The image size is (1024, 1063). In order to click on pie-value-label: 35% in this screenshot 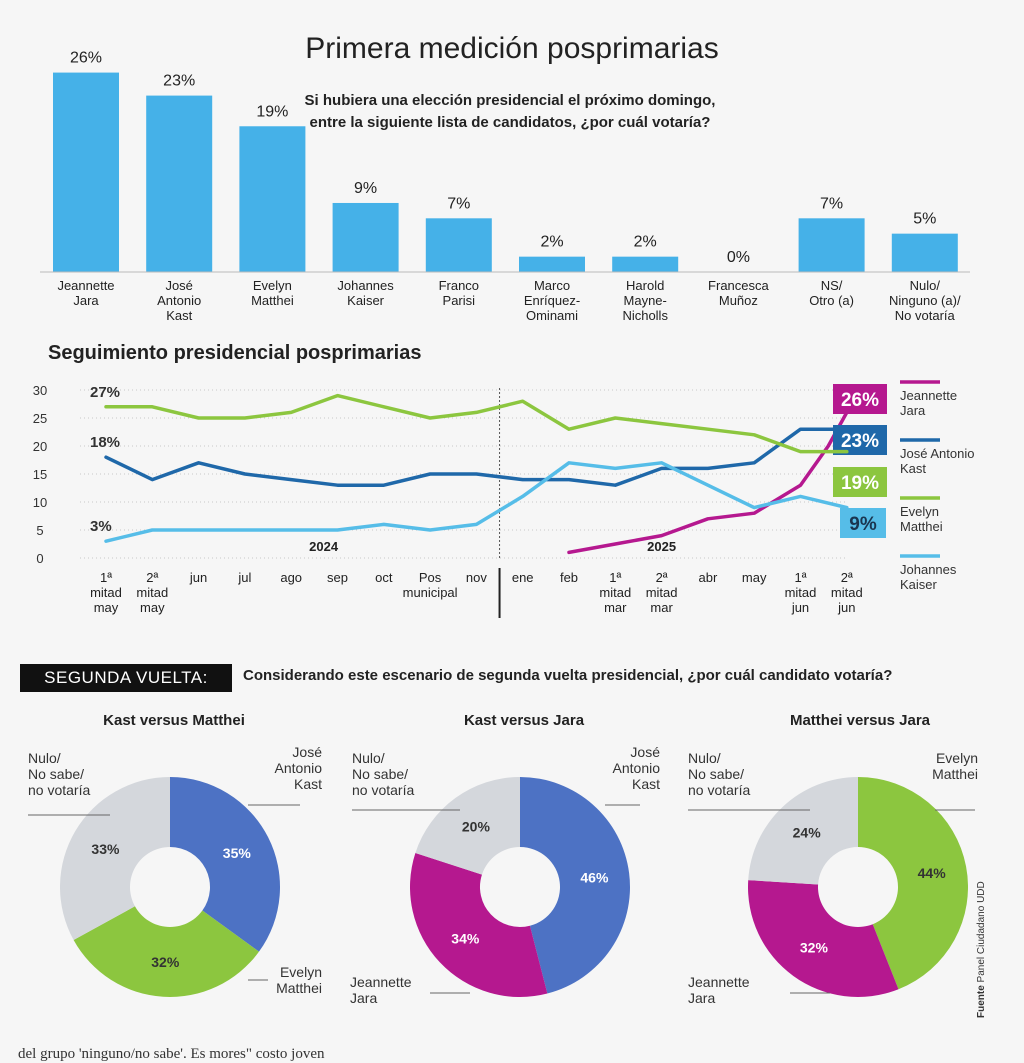, I will do `click(237, 853)`.